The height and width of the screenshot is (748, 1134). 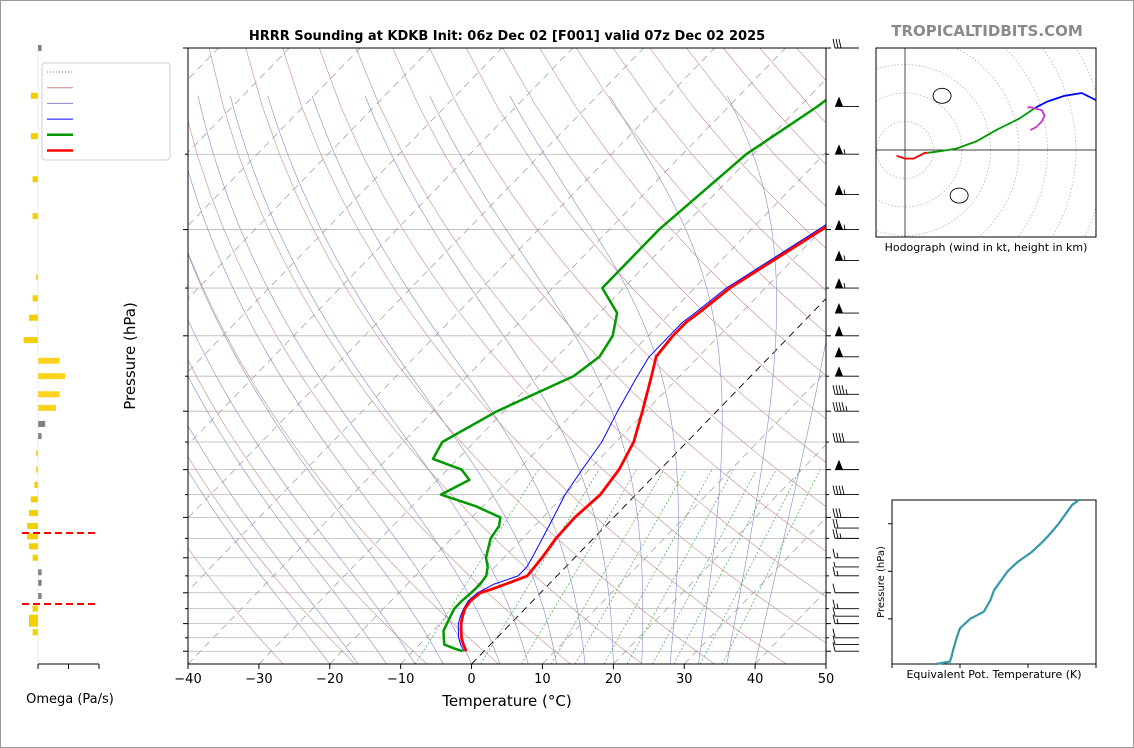 What do you see at coordinates (106, 111) in the screenshot?
I see `skewt-legend` at bounding box center [106, 111].